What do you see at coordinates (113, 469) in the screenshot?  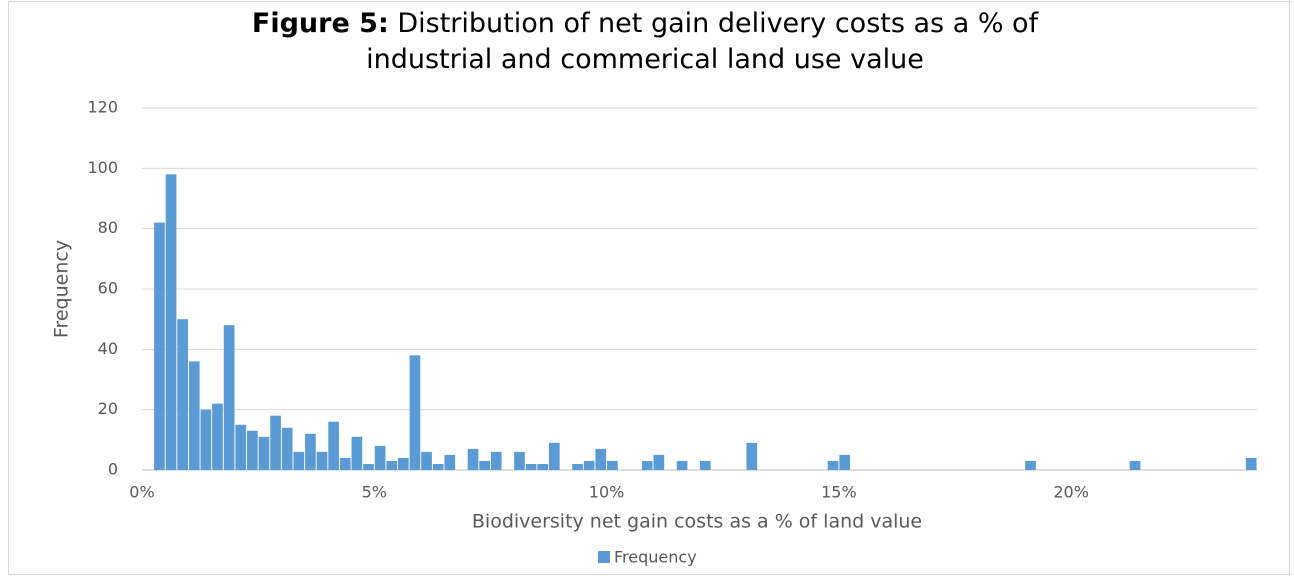 I see `y-tick-label: 0` at bounding box center [113, 469].